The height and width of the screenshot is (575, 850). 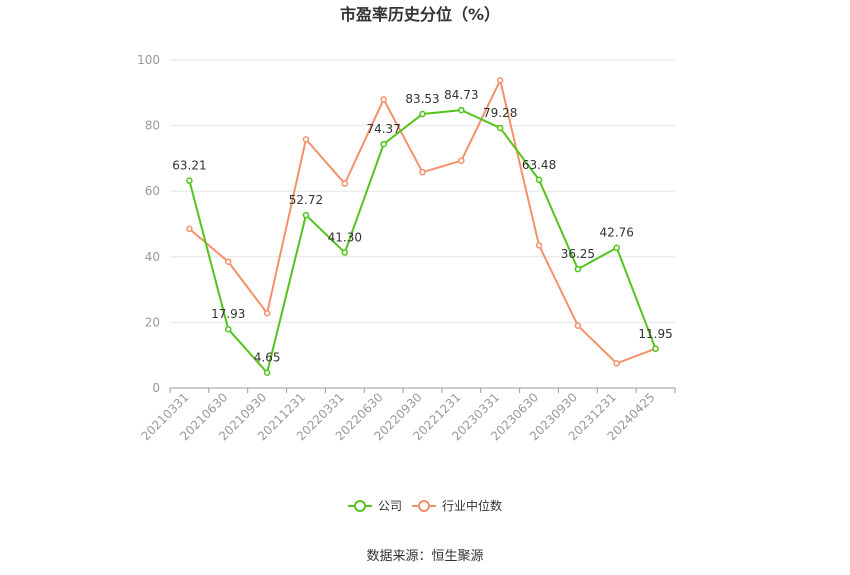 I want to click on data-label: 79.28, so click(x=500, y=113).